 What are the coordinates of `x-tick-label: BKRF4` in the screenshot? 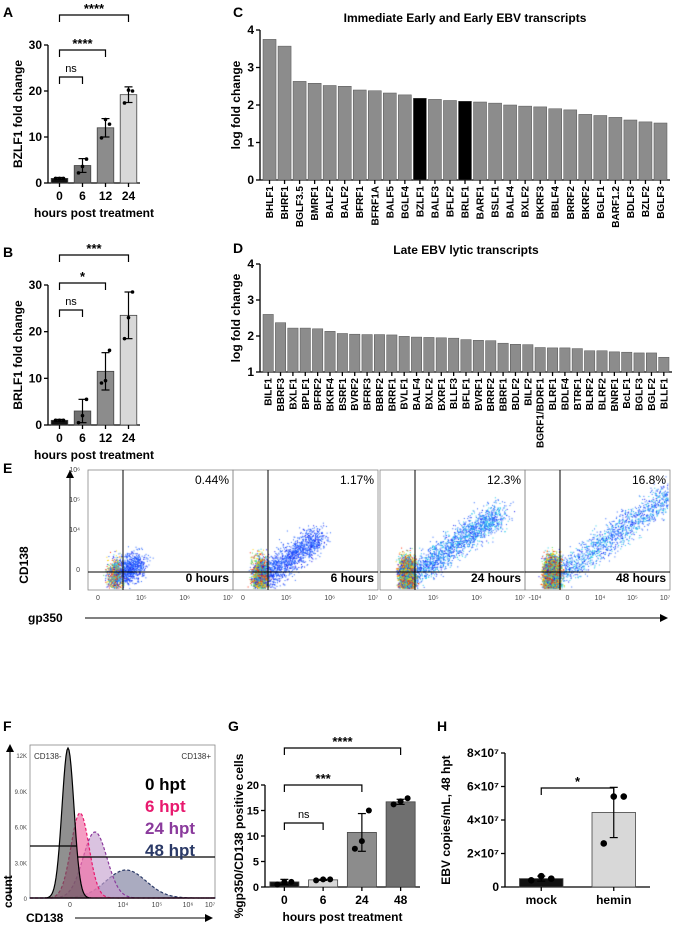 It's located at (331, 395).